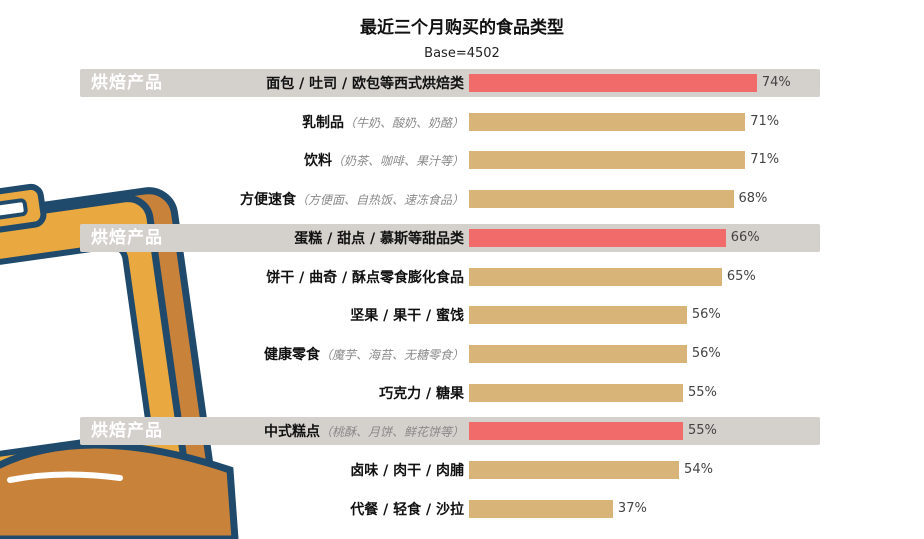 The width and height of the screenshot is (924, 539). What do you see at coordinates (403, 122) in the screenshot?
I see `category-note: （牛奶、酸奶、奶酪）` at bounding box center [403, 122].